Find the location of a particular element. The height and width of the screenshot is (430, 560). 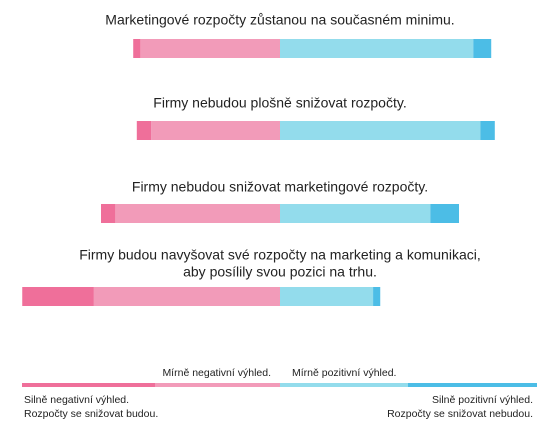

legend-label: Rozpočty se snižovat budou. is located at coordinates (91, 414).